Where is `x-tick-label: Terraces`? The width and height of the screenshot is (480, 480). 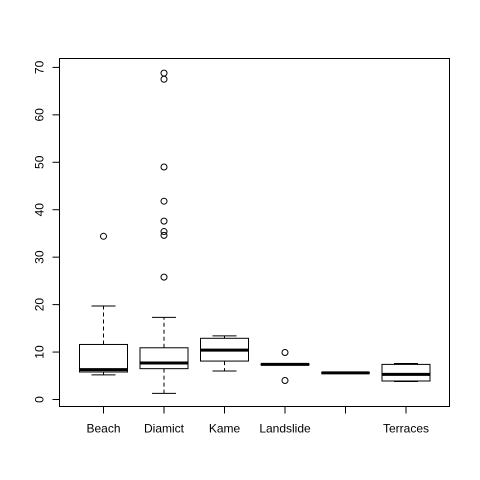
x-tick-label: Terraces is located at coordinates (406, 429).